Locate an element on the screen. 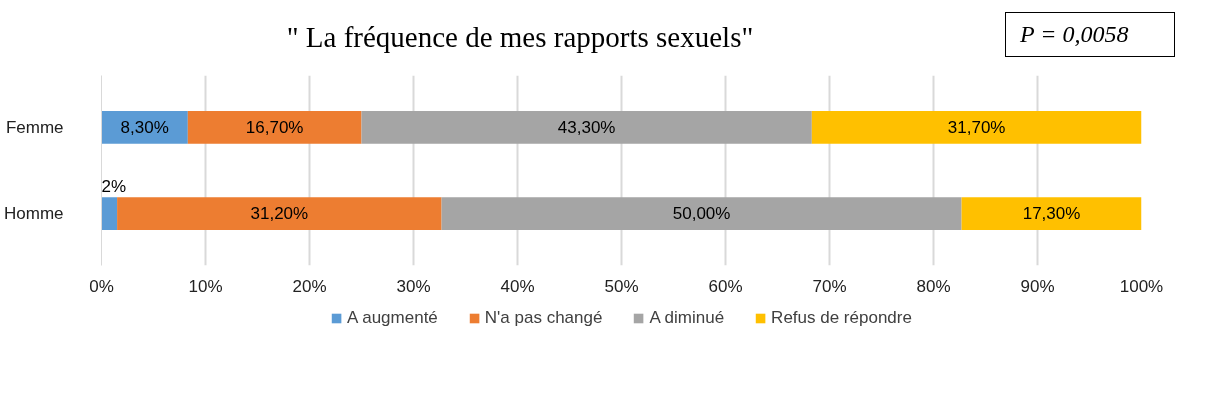  x-tick-label: 20% is located at coordinates (309, 286).